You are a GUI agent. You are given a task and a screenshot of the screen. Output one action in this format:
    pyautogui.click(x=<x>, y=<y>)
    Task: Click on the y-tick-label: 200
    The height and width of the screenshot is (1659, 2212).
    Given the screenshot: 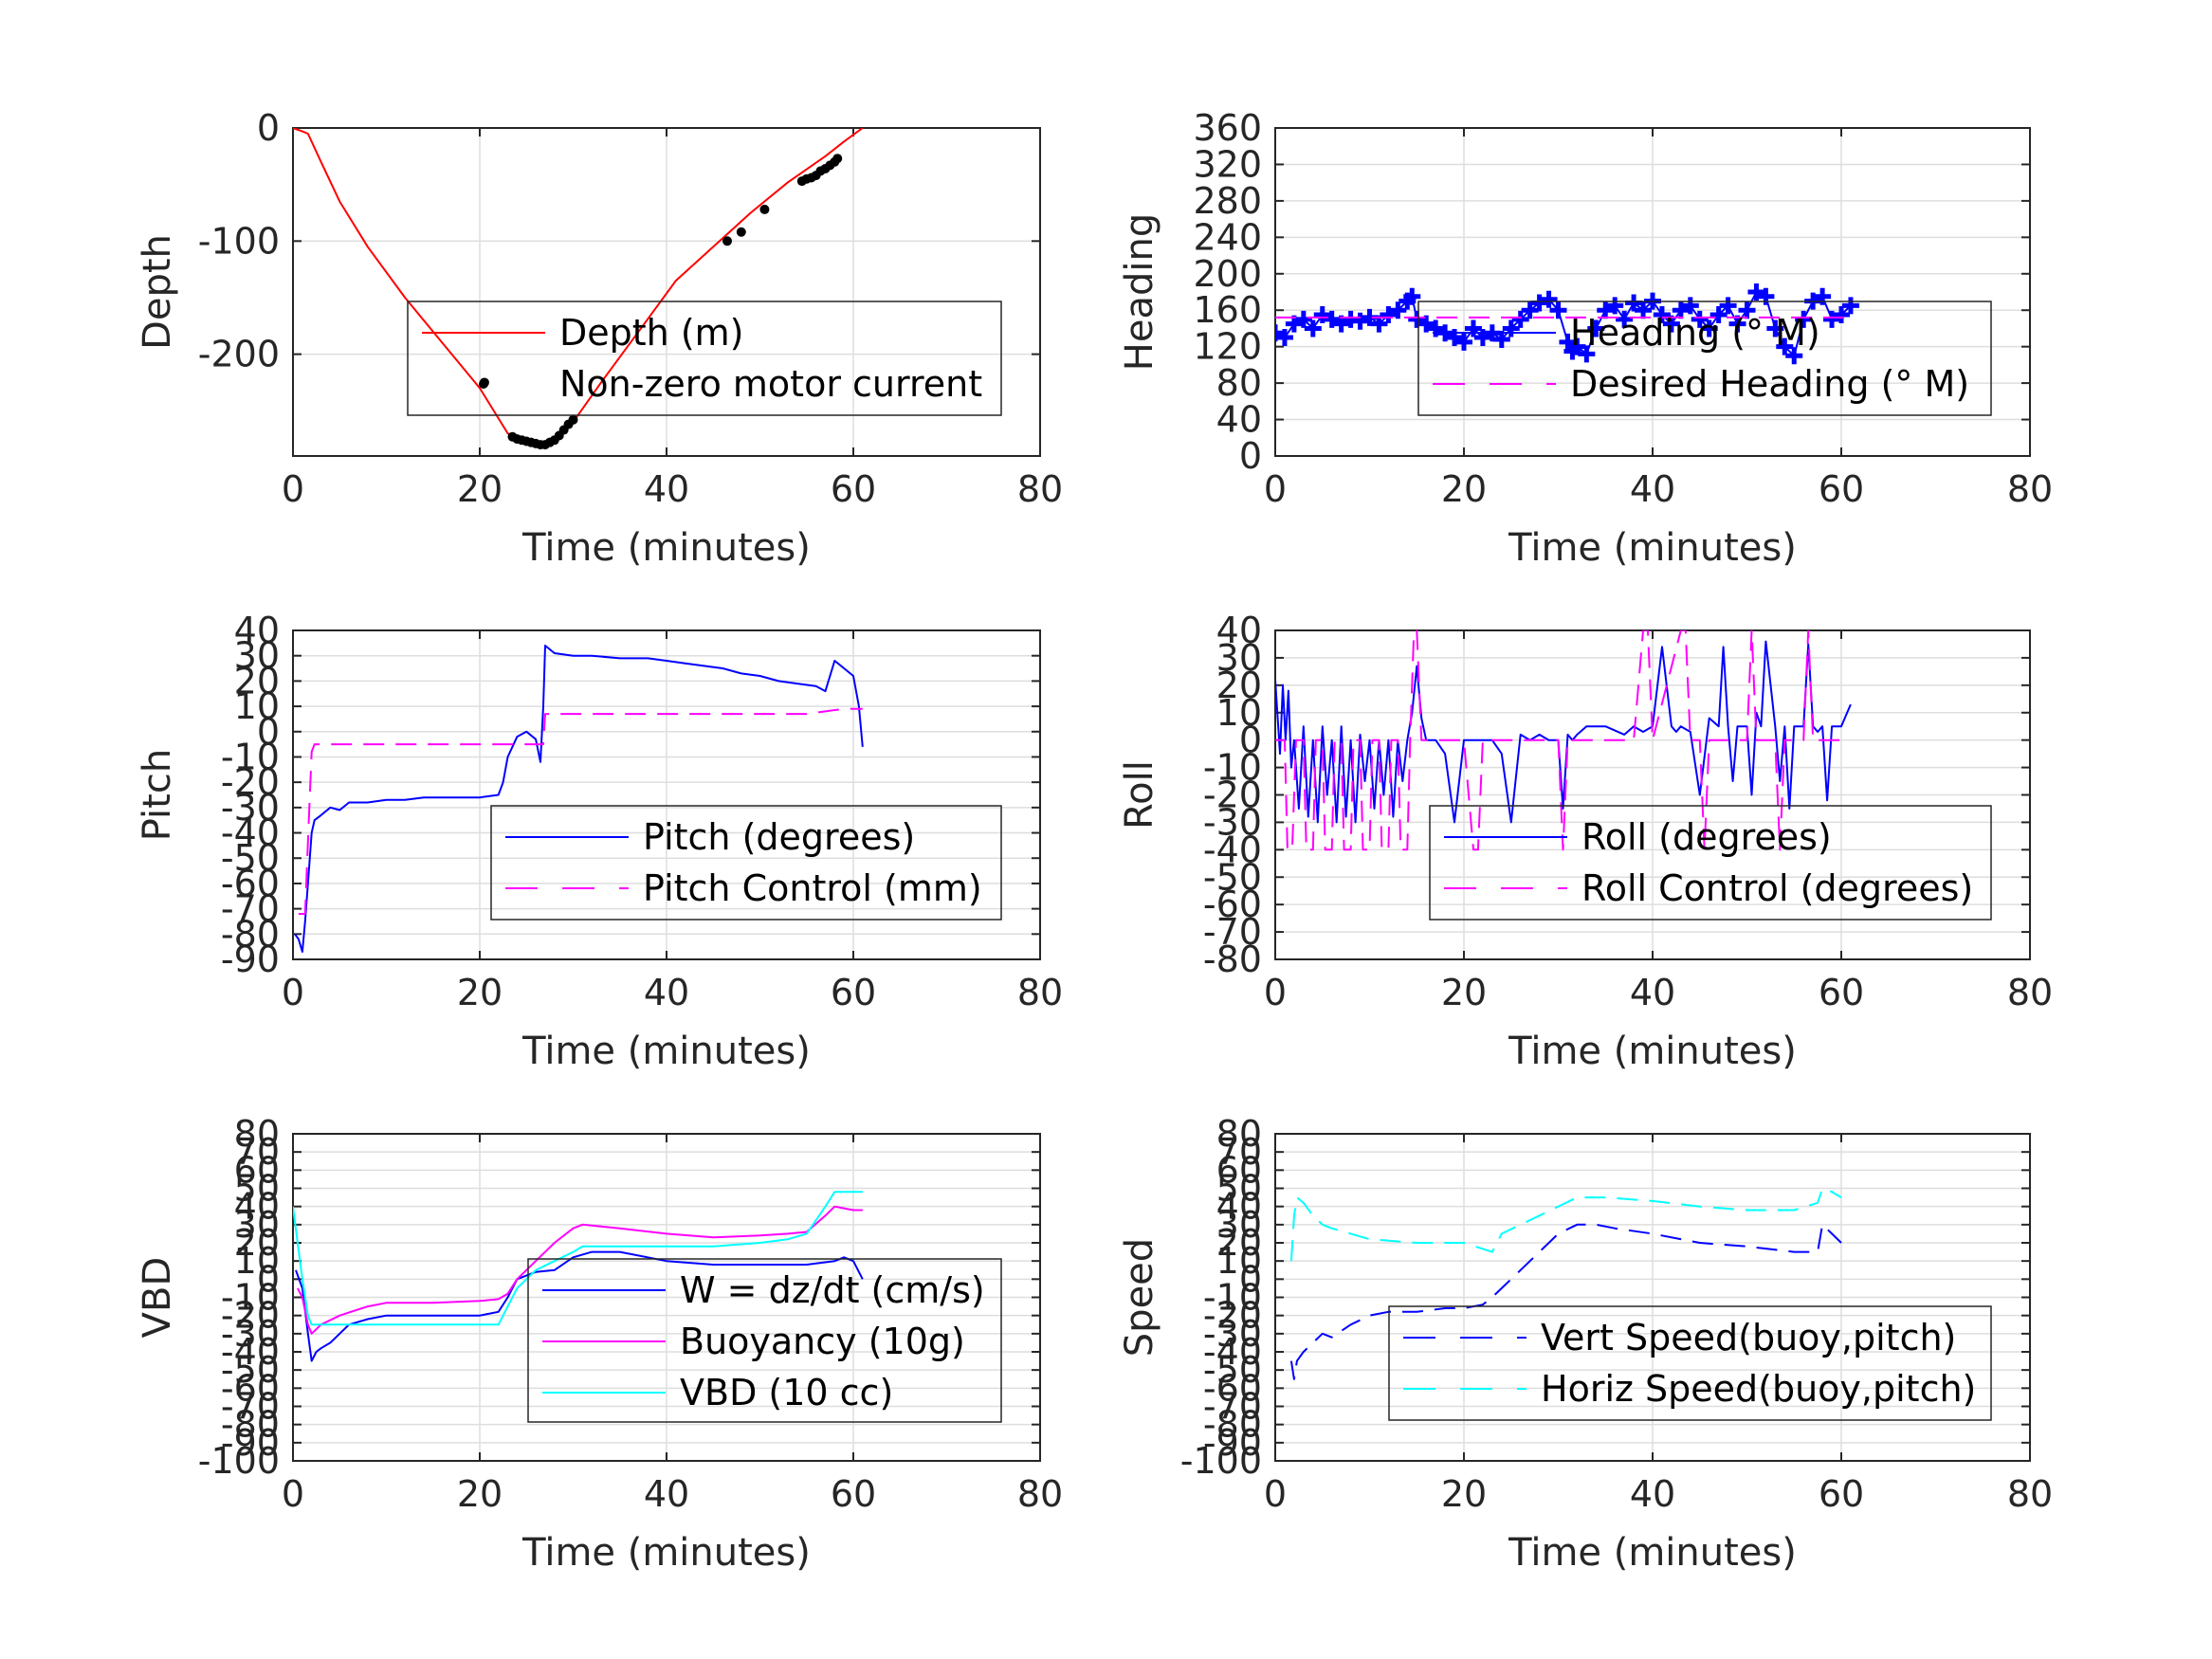 What is the action you would take?
    pyautogui.click(x=1227, y=274)
    